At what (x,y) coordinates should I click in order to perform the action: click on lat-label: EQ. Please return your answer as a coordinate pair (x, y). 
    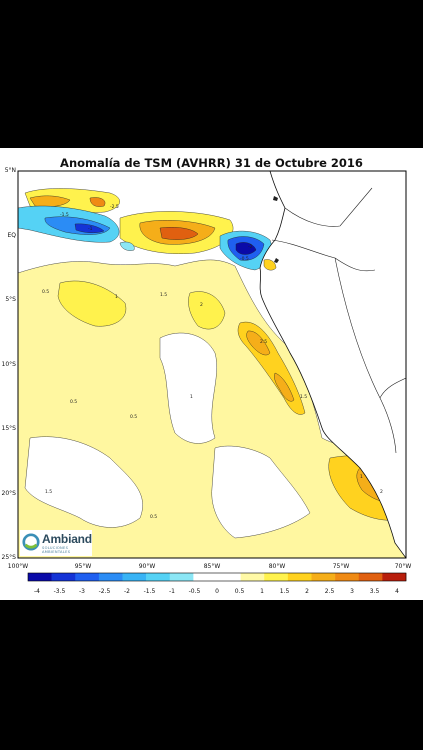
    Looking at the image, I should click on (11, 235).